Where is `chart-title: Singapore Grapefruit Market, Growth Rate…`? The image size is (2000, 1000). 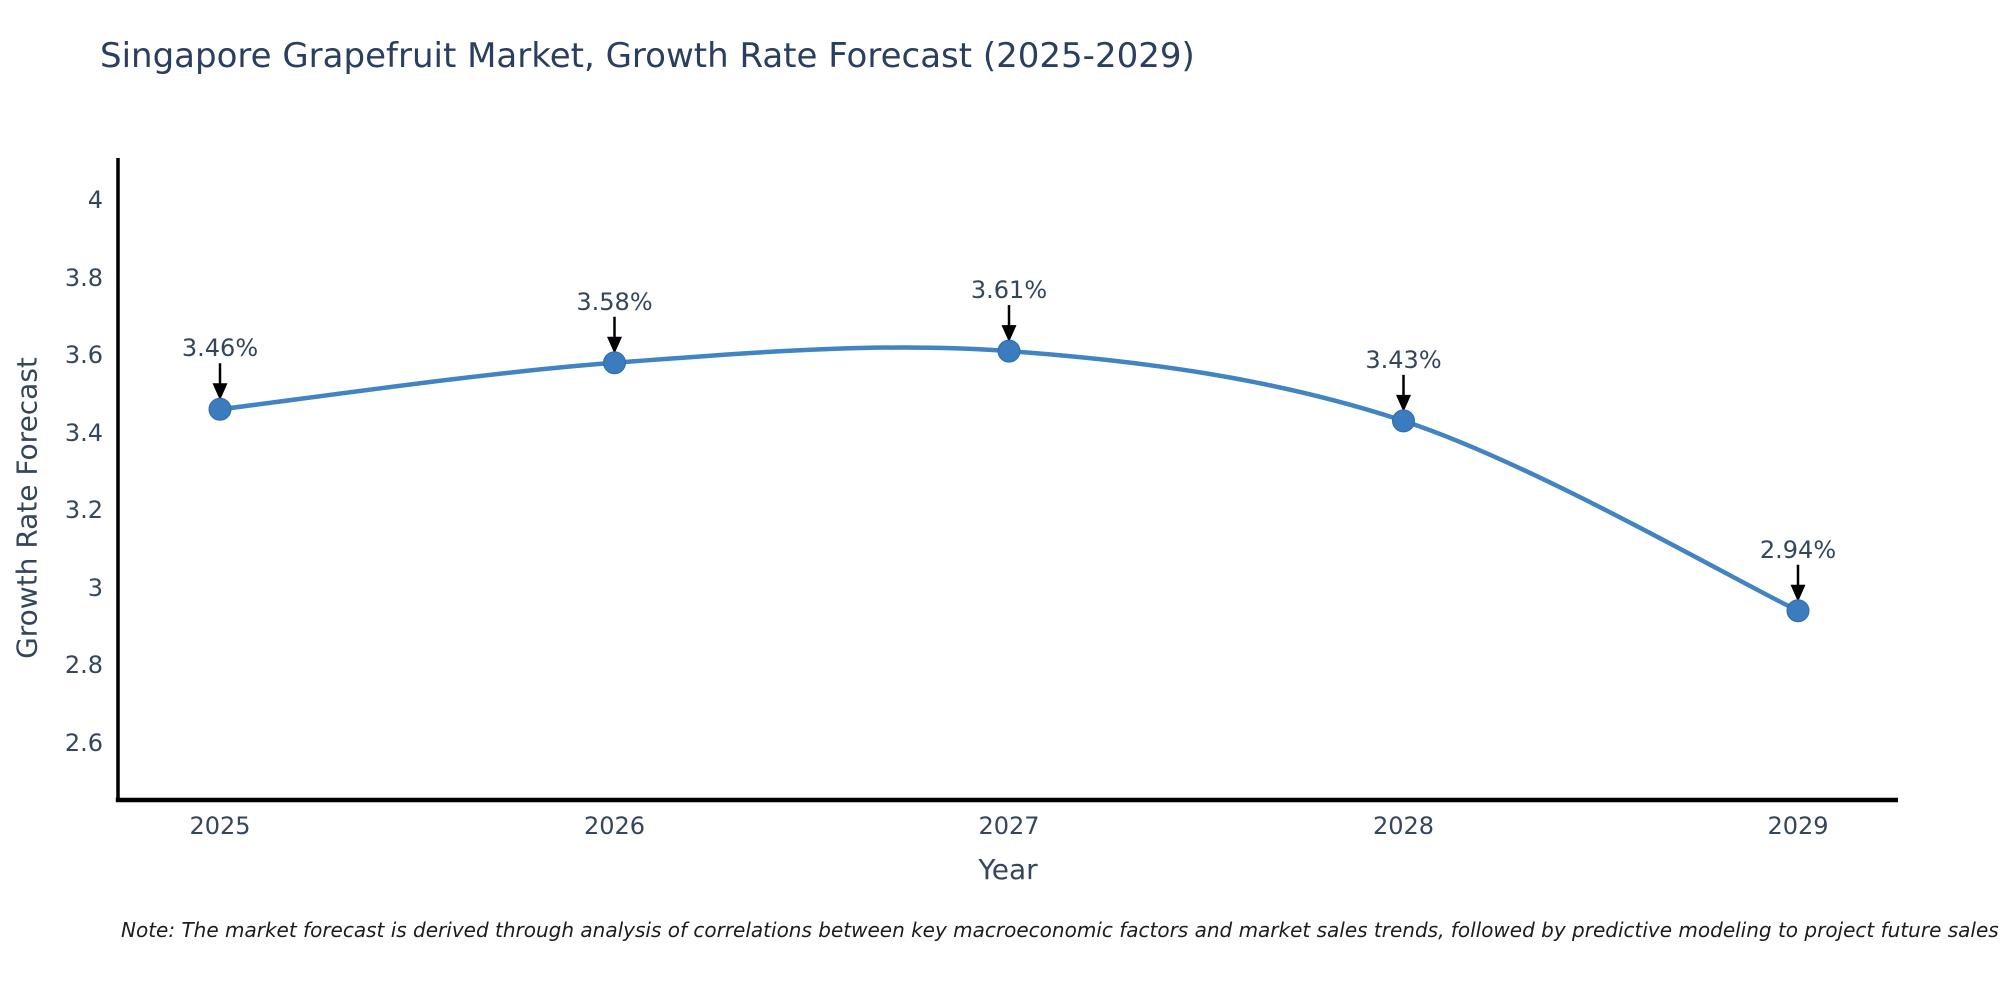
chart-title: Singapore Grapefruit Market, Growth Rate… is located at coordinates (647, 56).